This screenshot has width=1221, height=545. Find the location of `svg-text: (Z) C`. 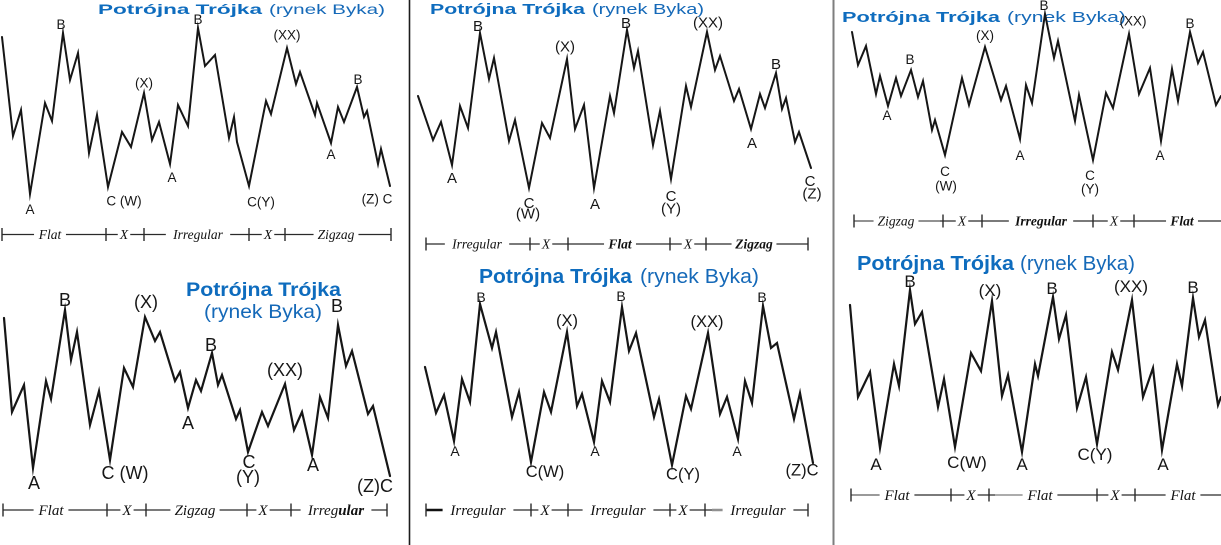

svg-text: (Z) C is located at coordinates (377, 199).